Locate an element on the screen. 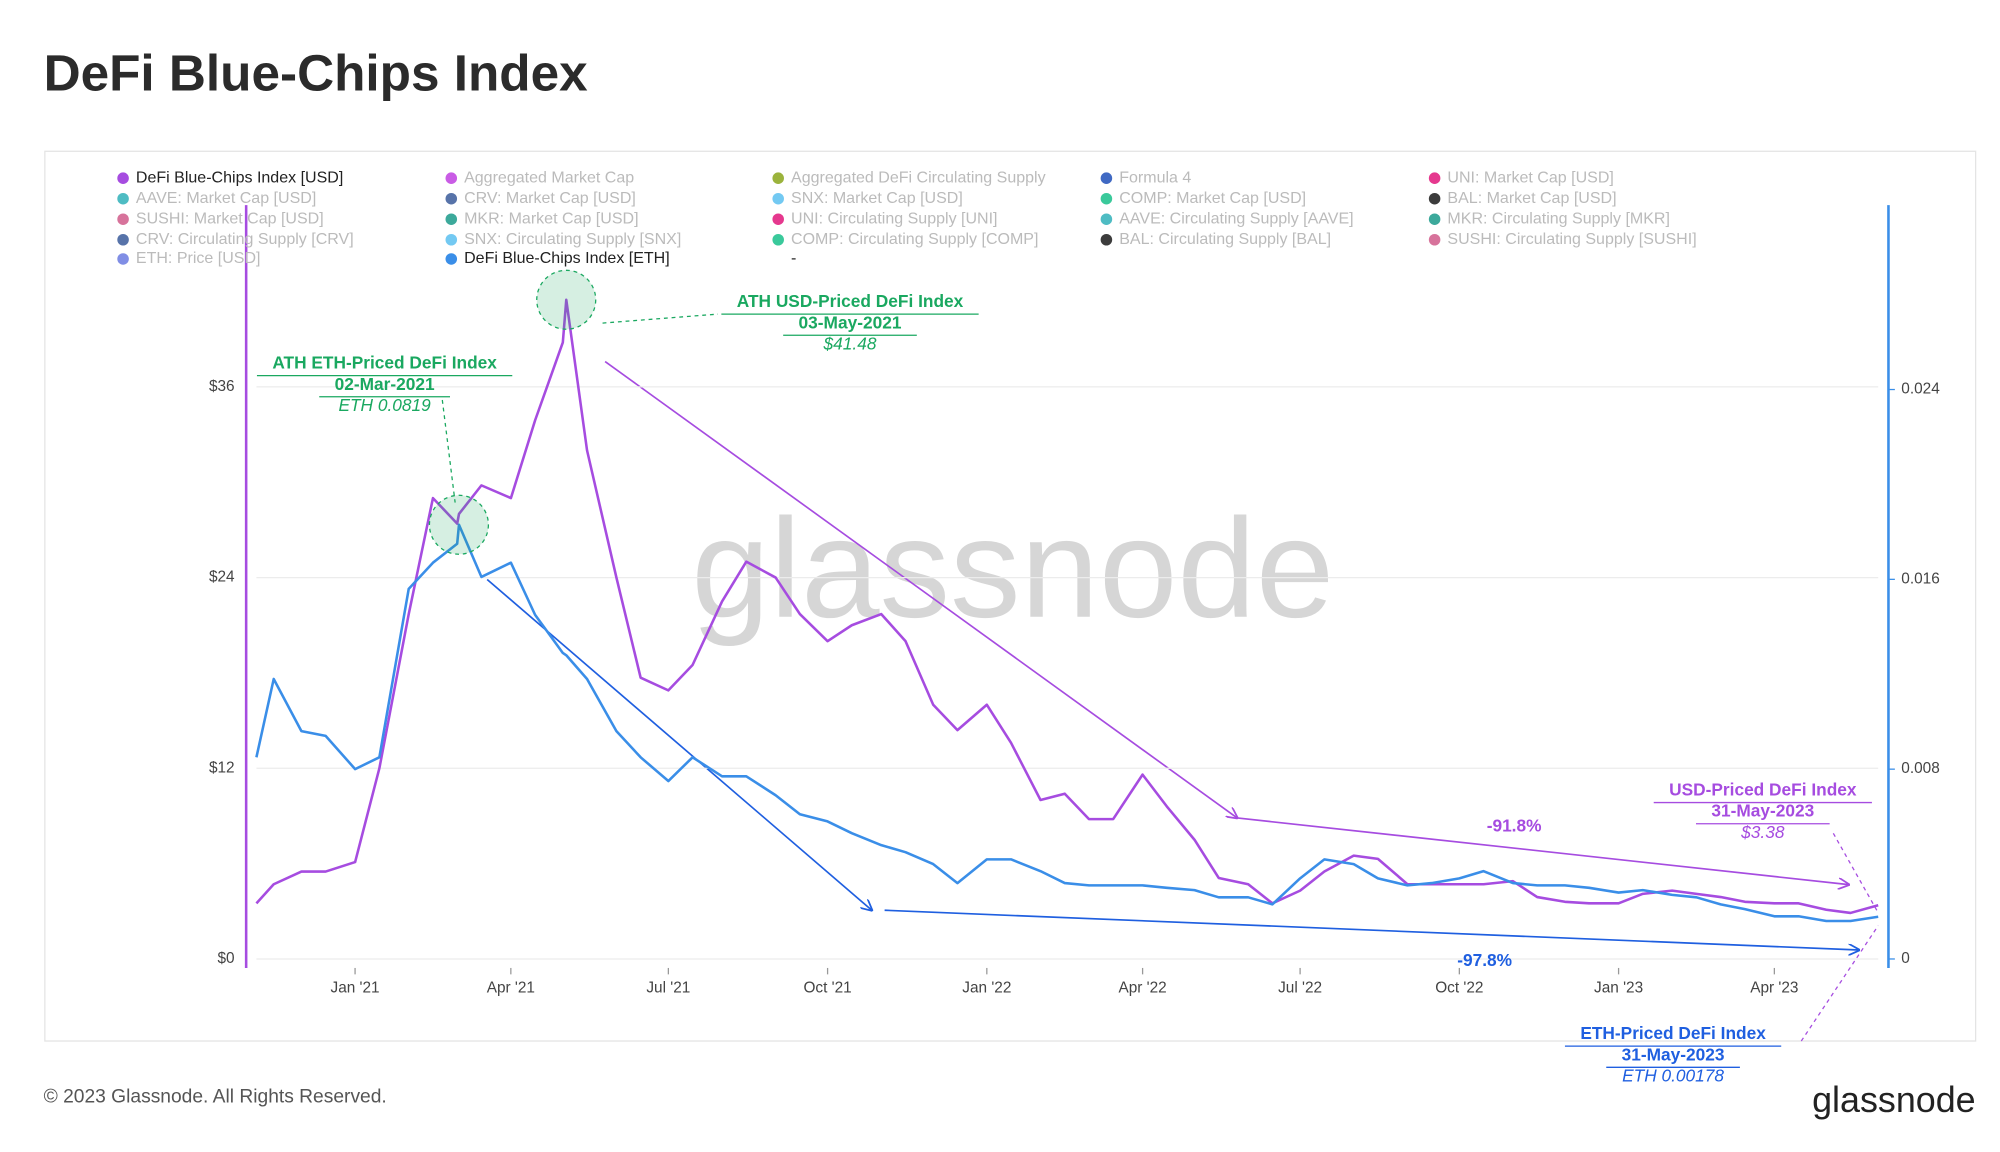 Image resolution: width=2000 pixels, height=1152 pixels. annotation: ETH 0.00178 is located at coordinates (1673, 1075).